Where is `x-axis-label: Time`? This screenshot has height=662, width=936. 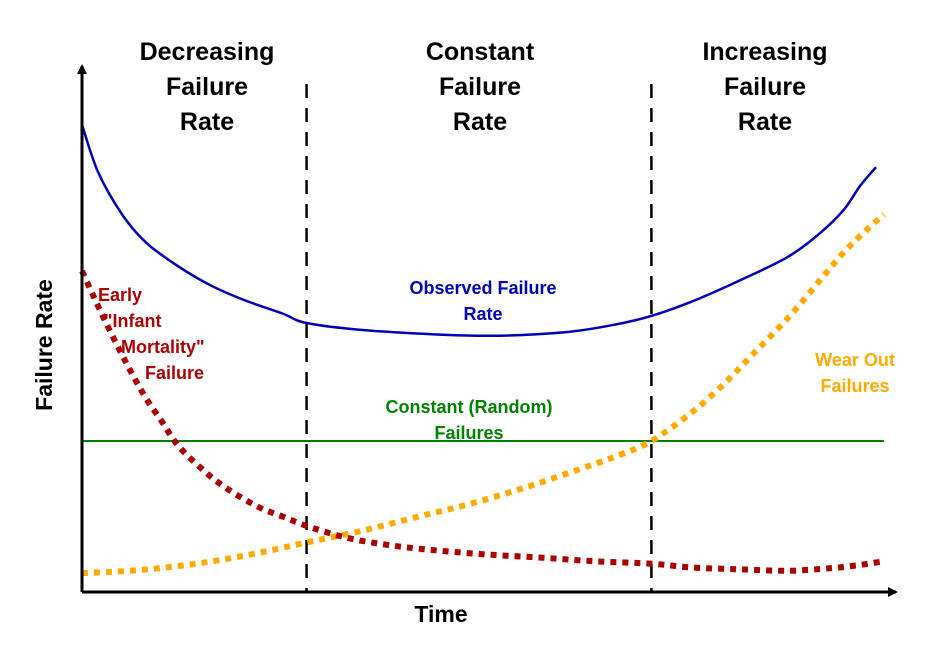
x-axis-label: Time is located at coordinates (440, 614).